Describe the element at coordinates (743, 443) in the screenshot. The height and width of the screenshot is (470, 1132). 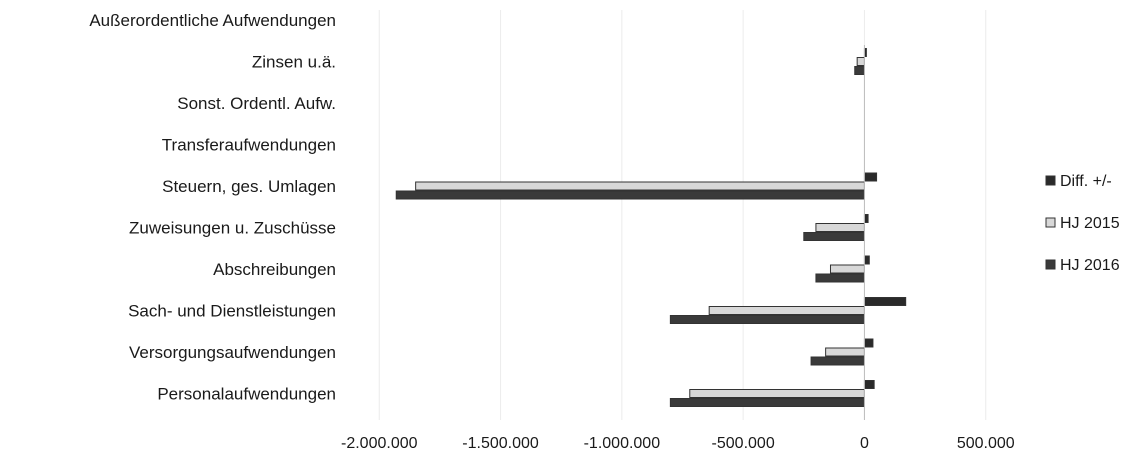
I see `x-tick-label: -500.000` at that location.